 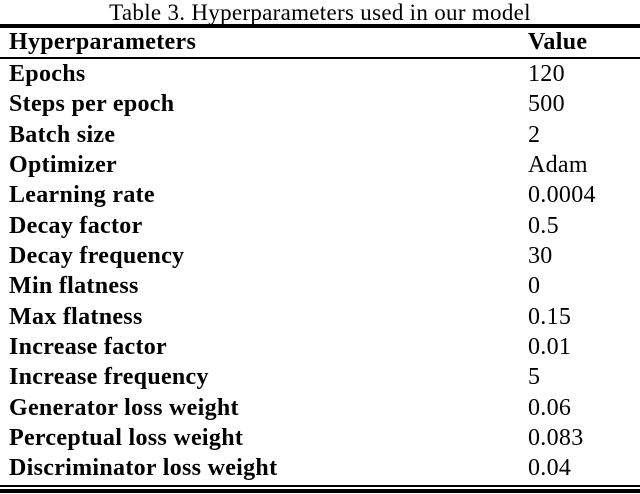 What do you see at coordinates (320, 377) in the screenshot?
I see `table-row: Increase frequency 5` at bounding box center [320, 377].